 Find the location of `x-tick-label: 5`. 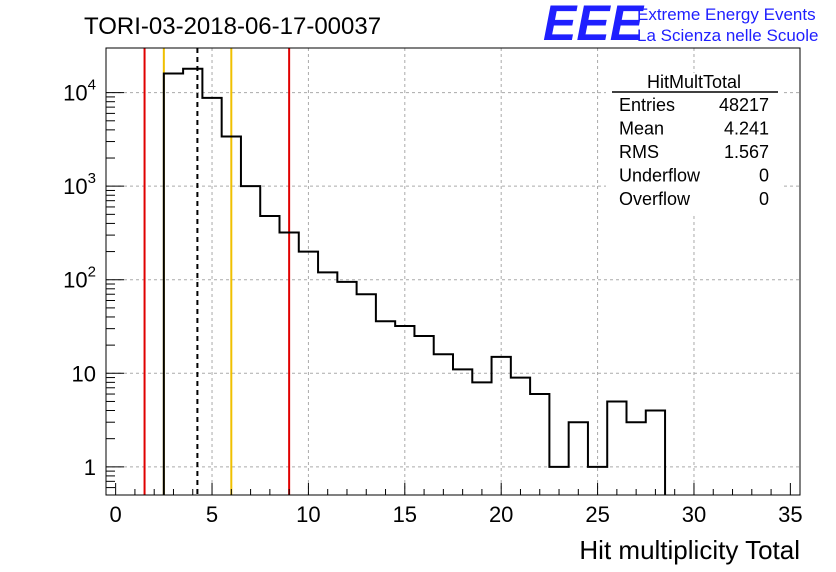

x-tick-label: 5 is located at coordinates (212, 514).